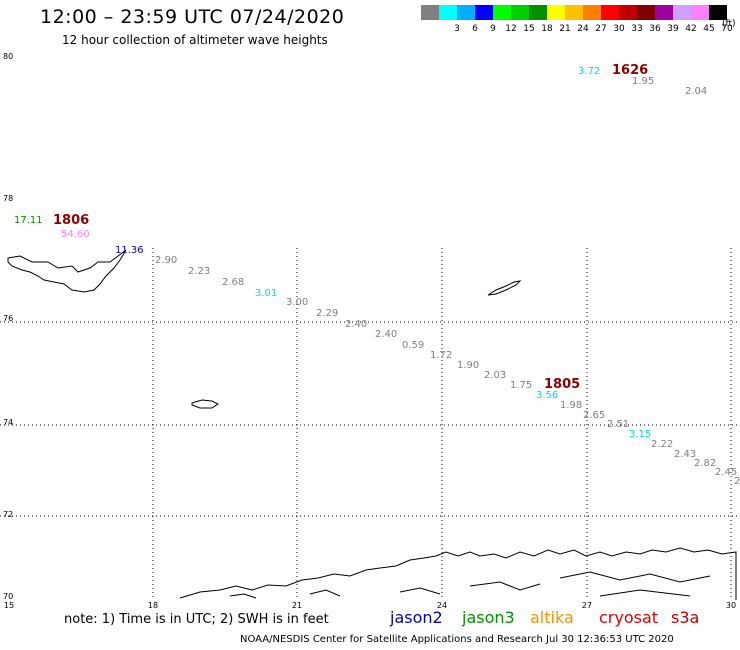 The height and width of the screenshot is (650, 740). I want to click on observation-label: 2.82, so click(705, 463).